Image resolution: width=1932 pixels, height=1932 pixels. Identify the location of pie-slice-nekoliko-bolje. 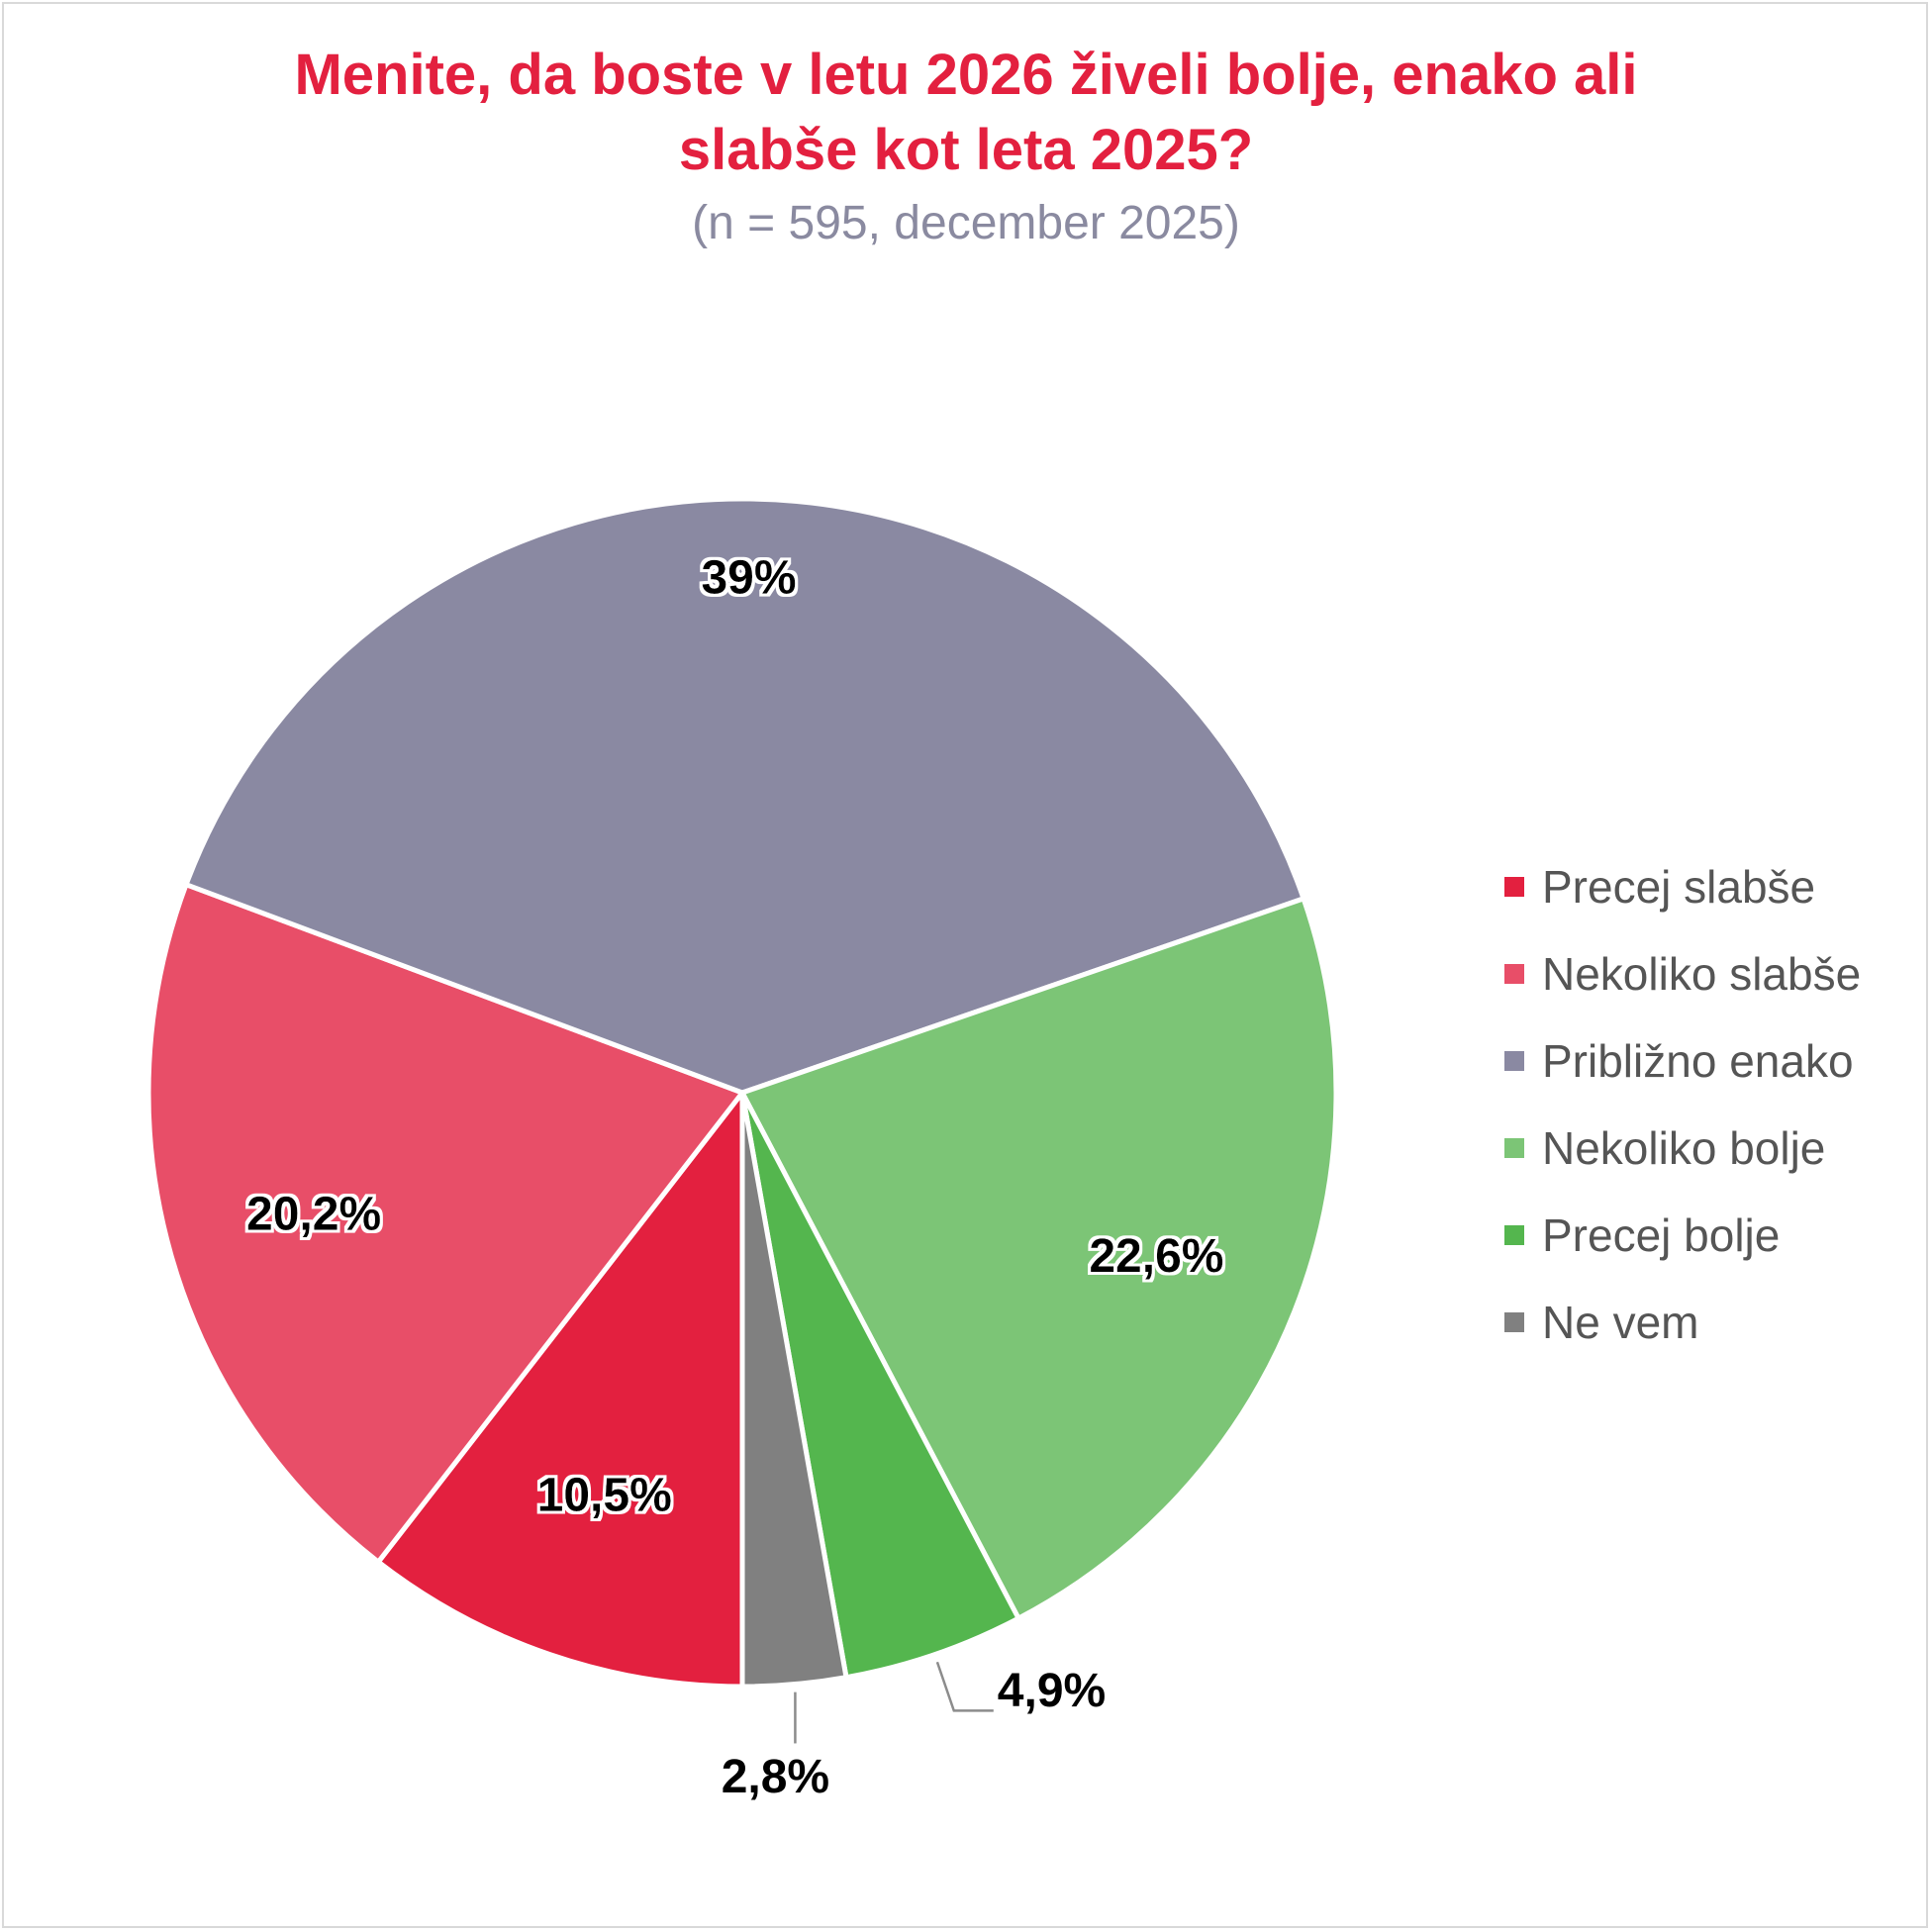
(1039, 1258).